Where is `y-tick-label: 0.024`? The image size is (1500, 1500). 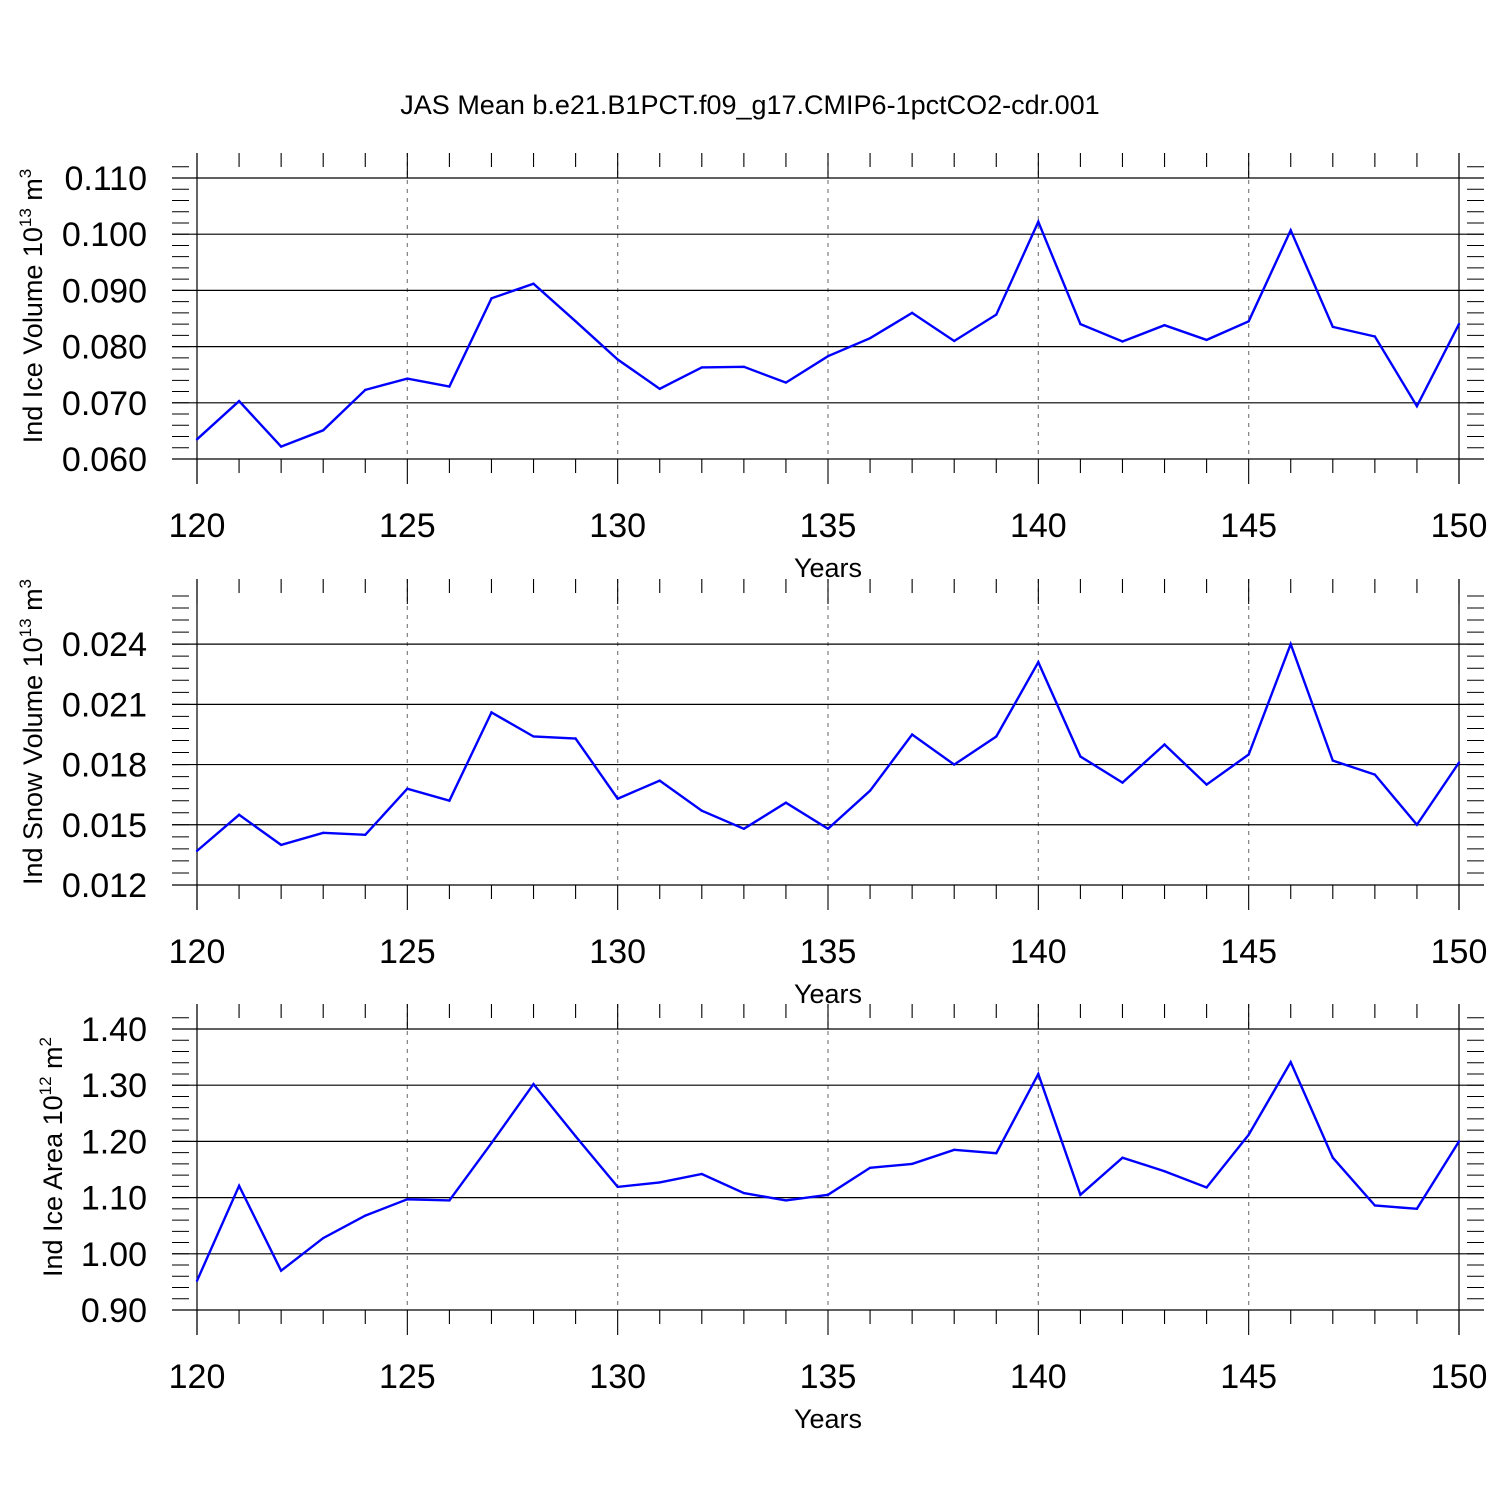
y-tick-label: 0.024 is located at coordinates (104, 645).